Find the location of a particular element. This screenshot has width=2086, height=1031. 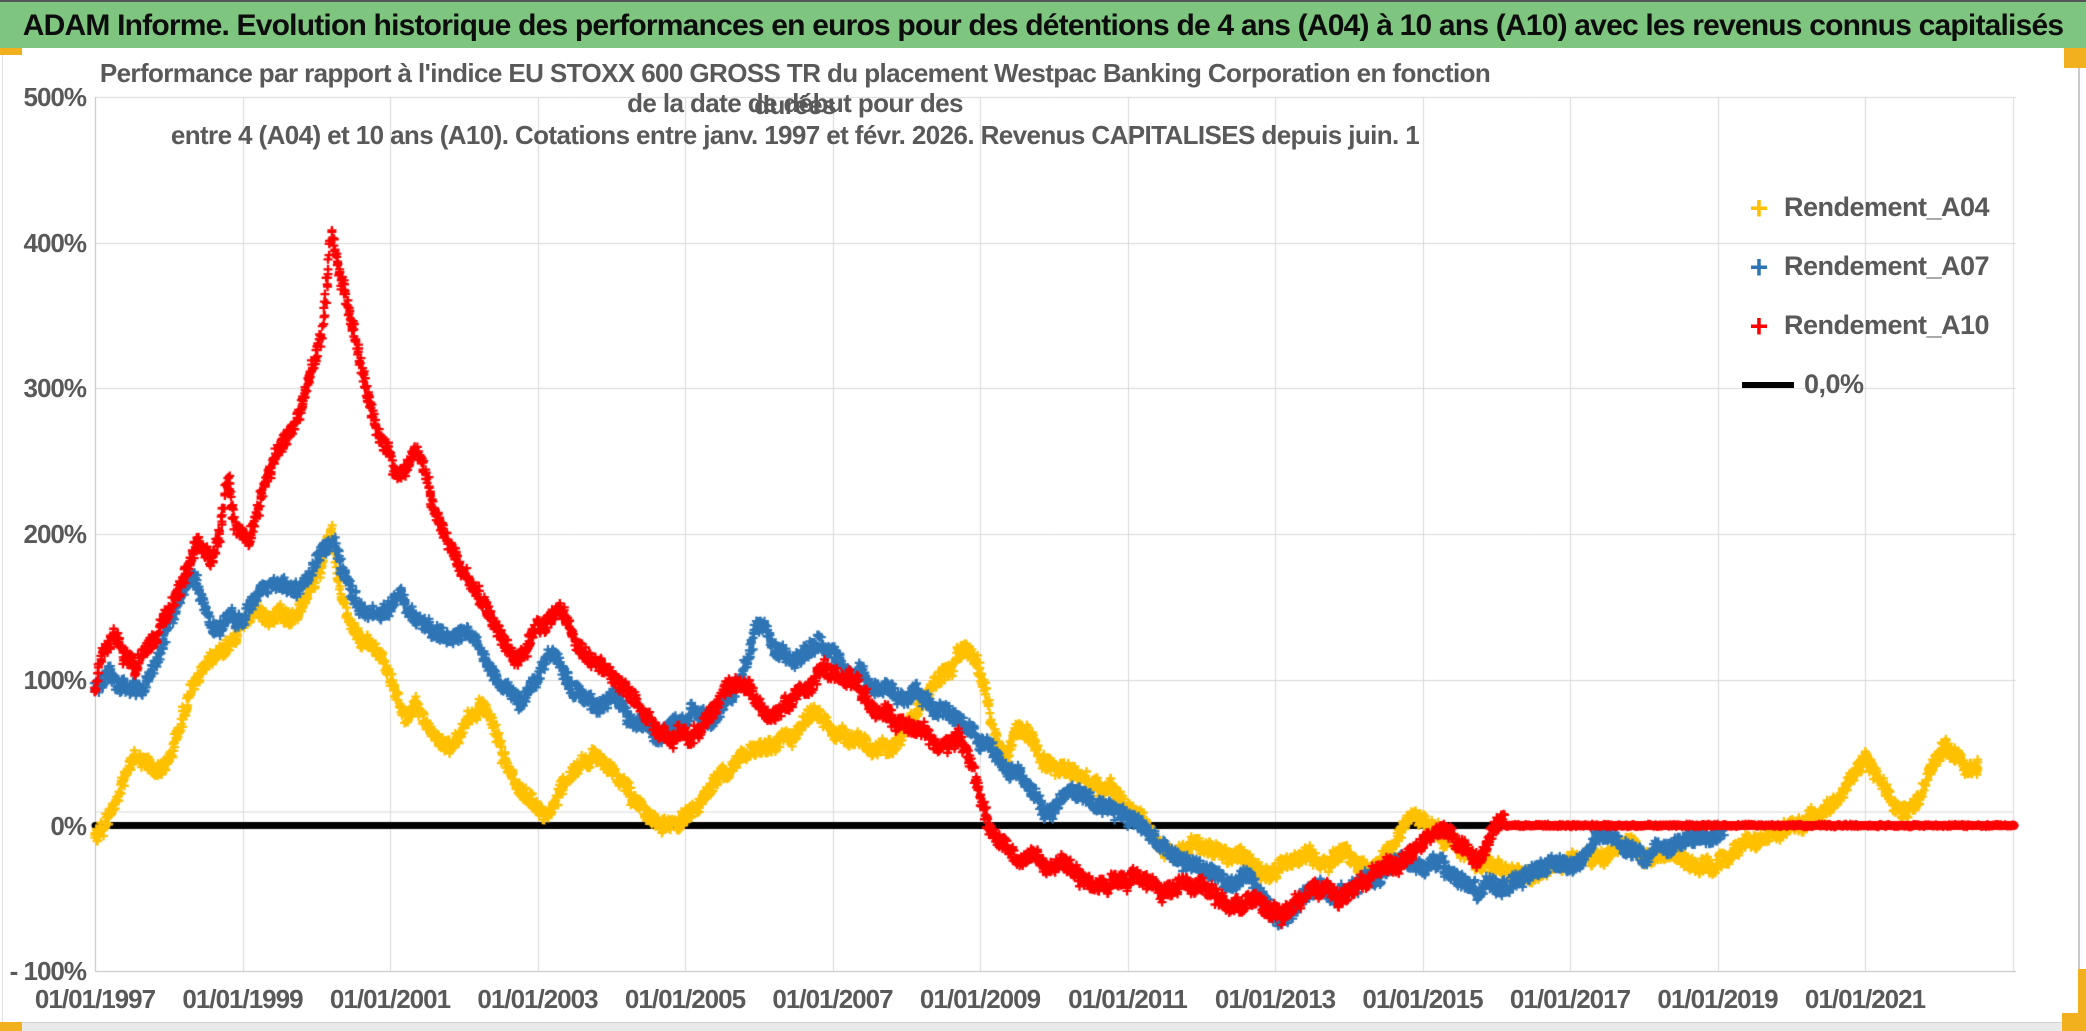

chart-title-line-2: durées is located at coordinates (795, 105).